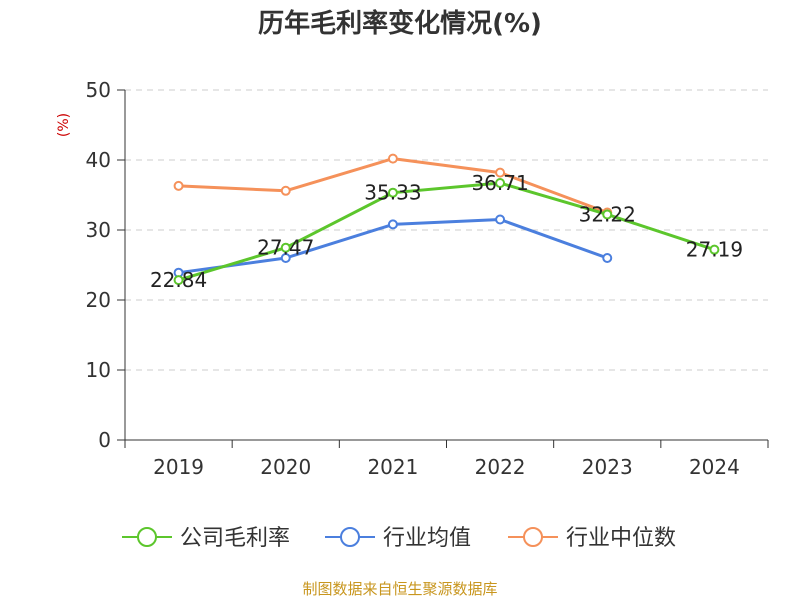  I want to click on data-label: 32.22, so click(607, 214).